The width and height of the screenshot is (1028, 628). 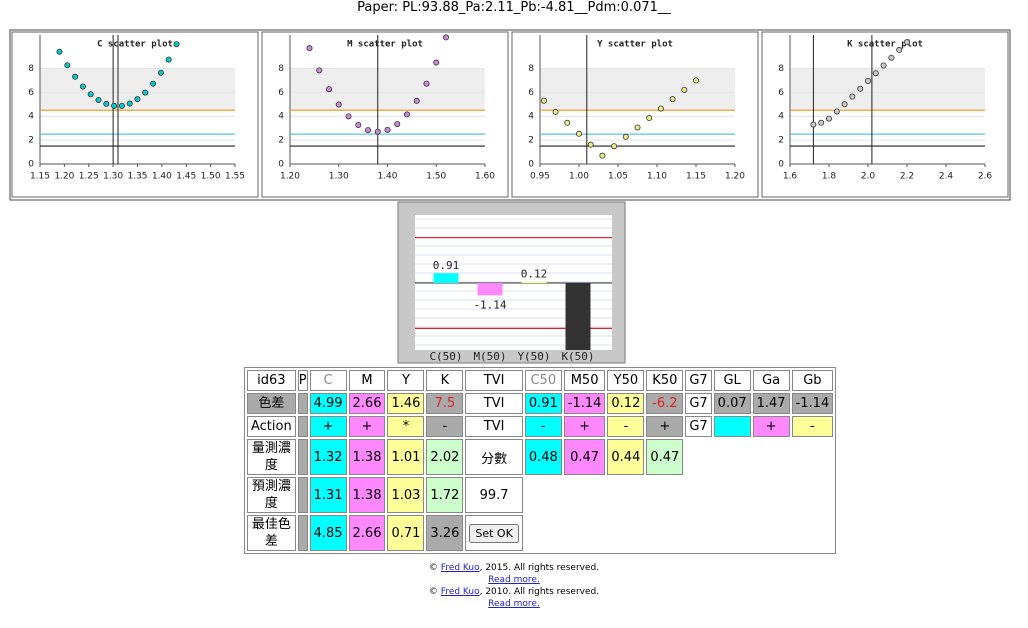 I want to click on table-cell: 預測濃度, so click(x=271, y=495).